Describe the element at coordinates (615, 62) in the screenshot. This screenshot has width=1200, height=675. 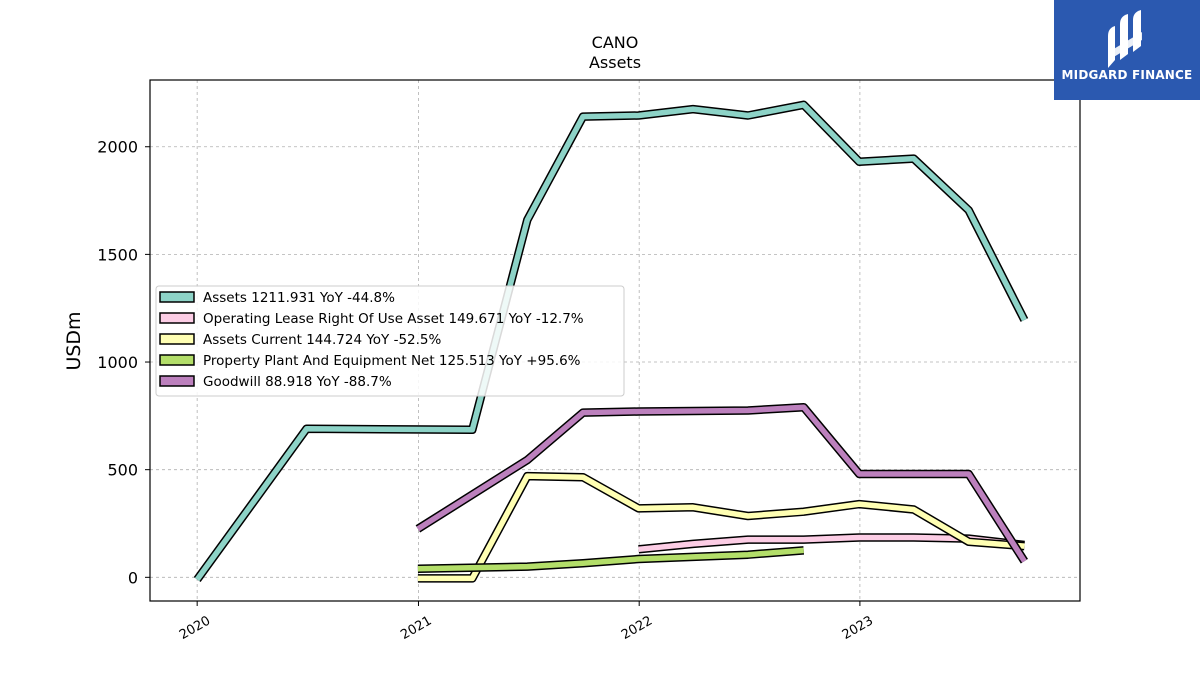
I see `chart-subtitle: Assets` at that location.